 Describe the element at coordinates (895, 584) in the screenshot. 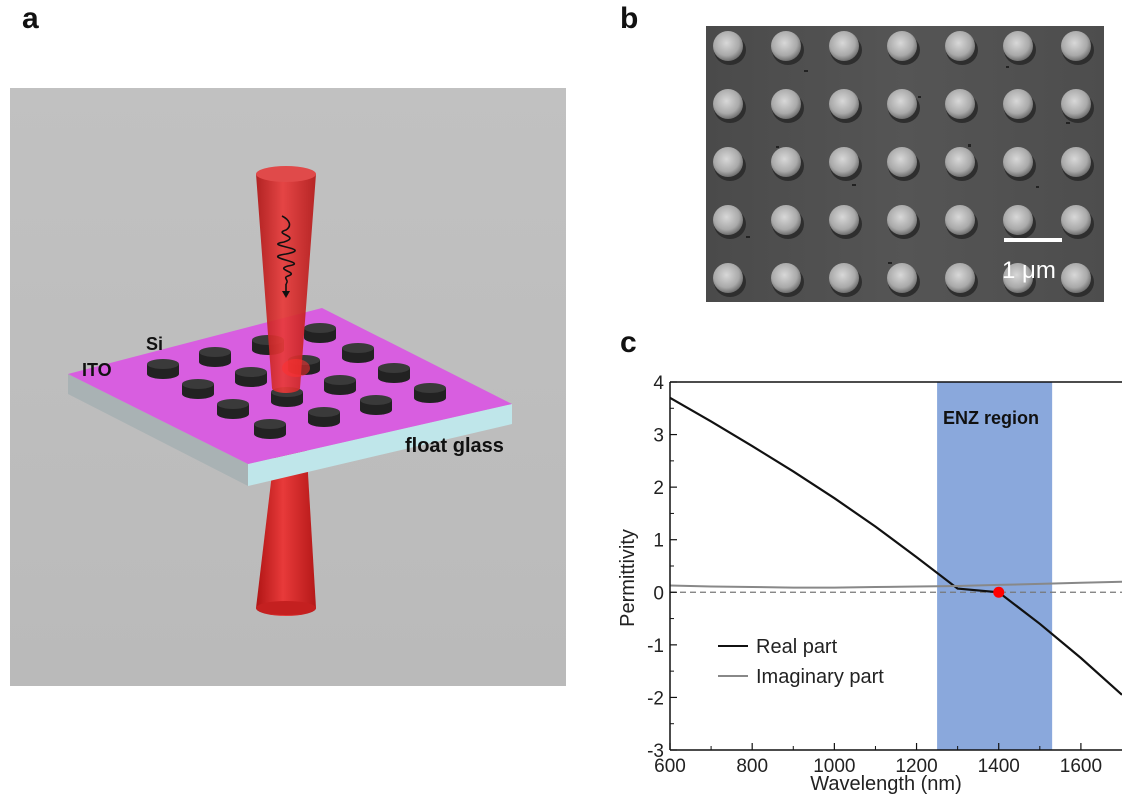

I see `series-imaginary-line` at that location.